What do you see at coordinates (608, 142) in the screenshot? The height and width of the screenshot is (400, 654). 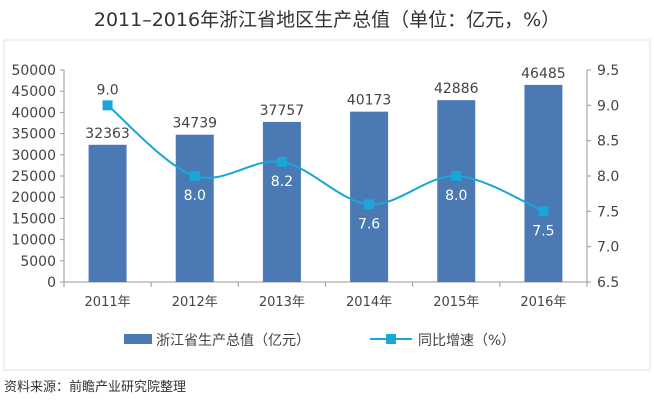 I see `right-tick-label: 8.5` at bounding box center [608, 142].